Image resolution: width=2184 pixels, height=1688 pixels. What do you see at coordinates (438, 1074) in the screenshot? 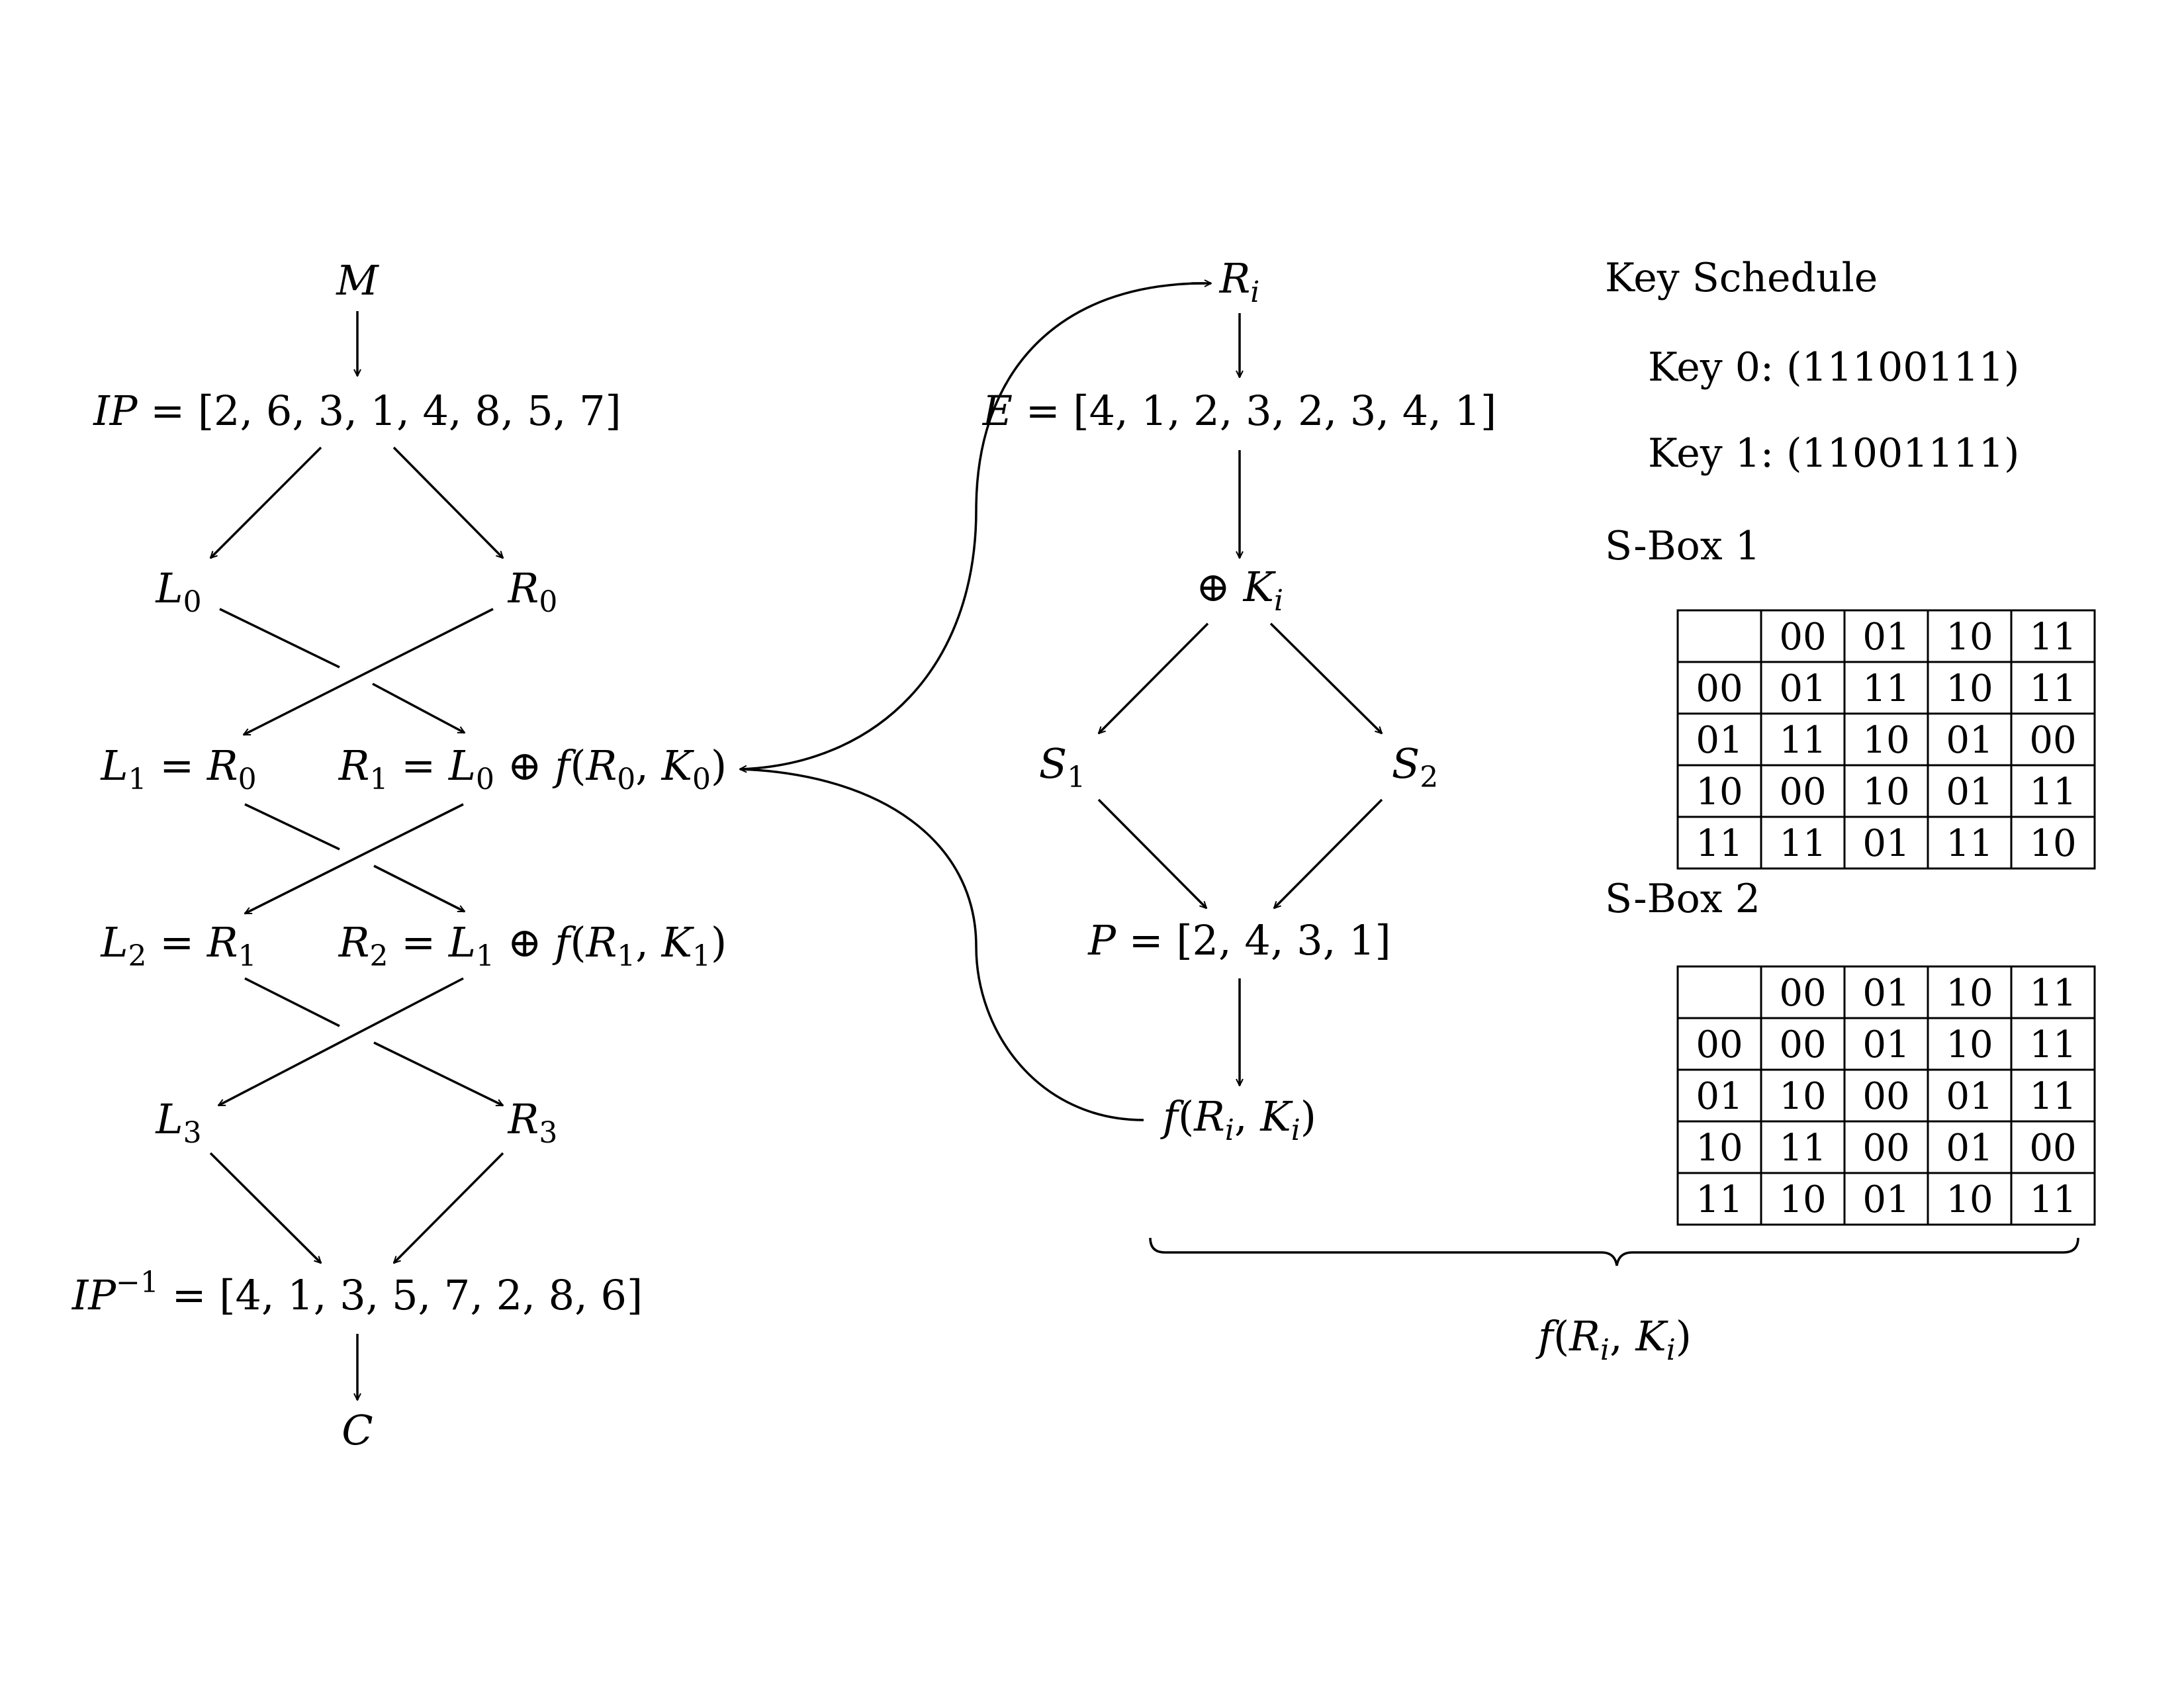
I see `cross-l2-b` at bounding box center [438, 1074].